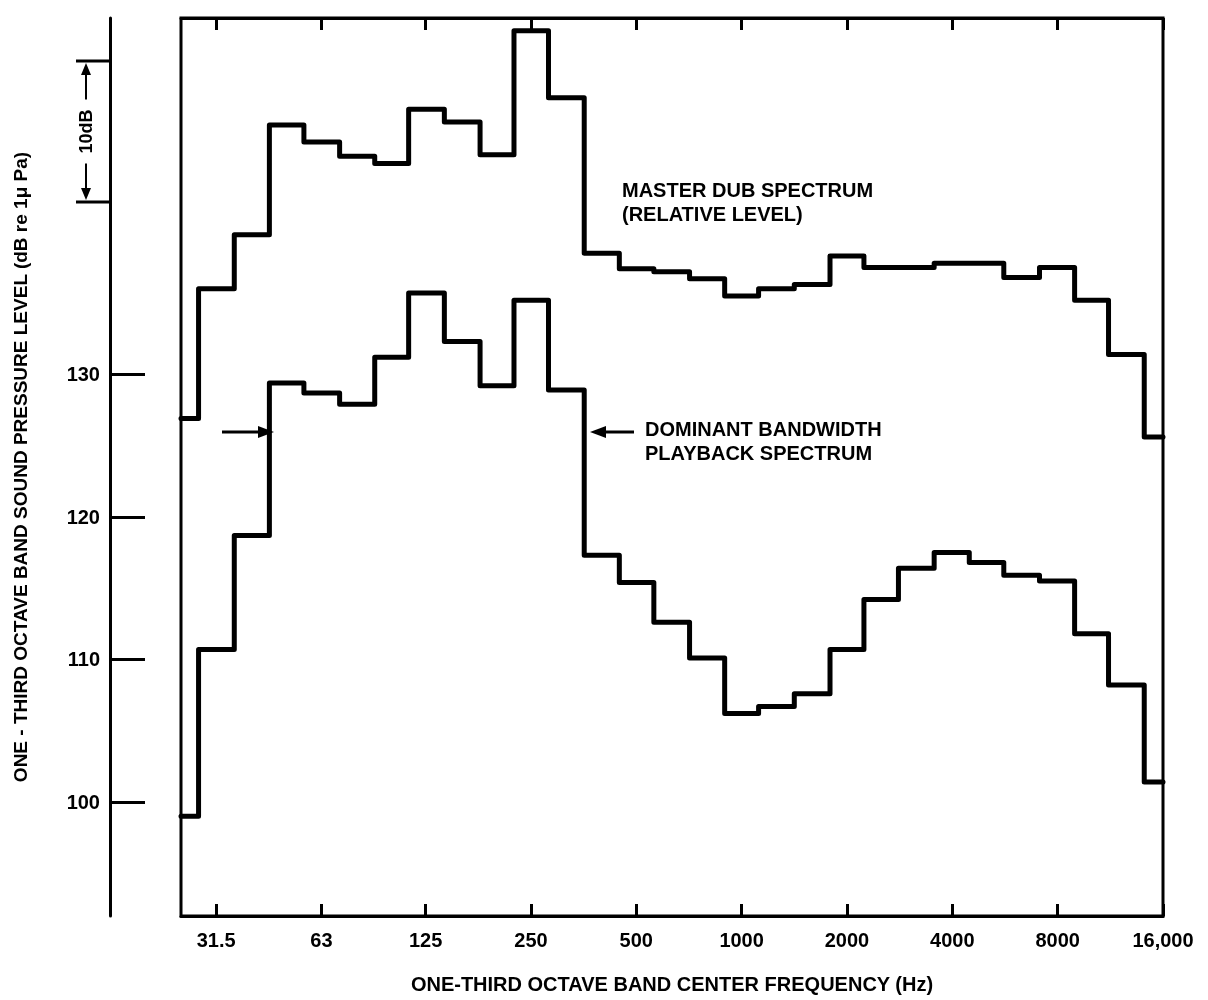 The image size is (1208, 1000). What do you see at coordinates (83, 374) in the screenshot?
I see `y-tick-label: 130` at bounding box center [83, 374].